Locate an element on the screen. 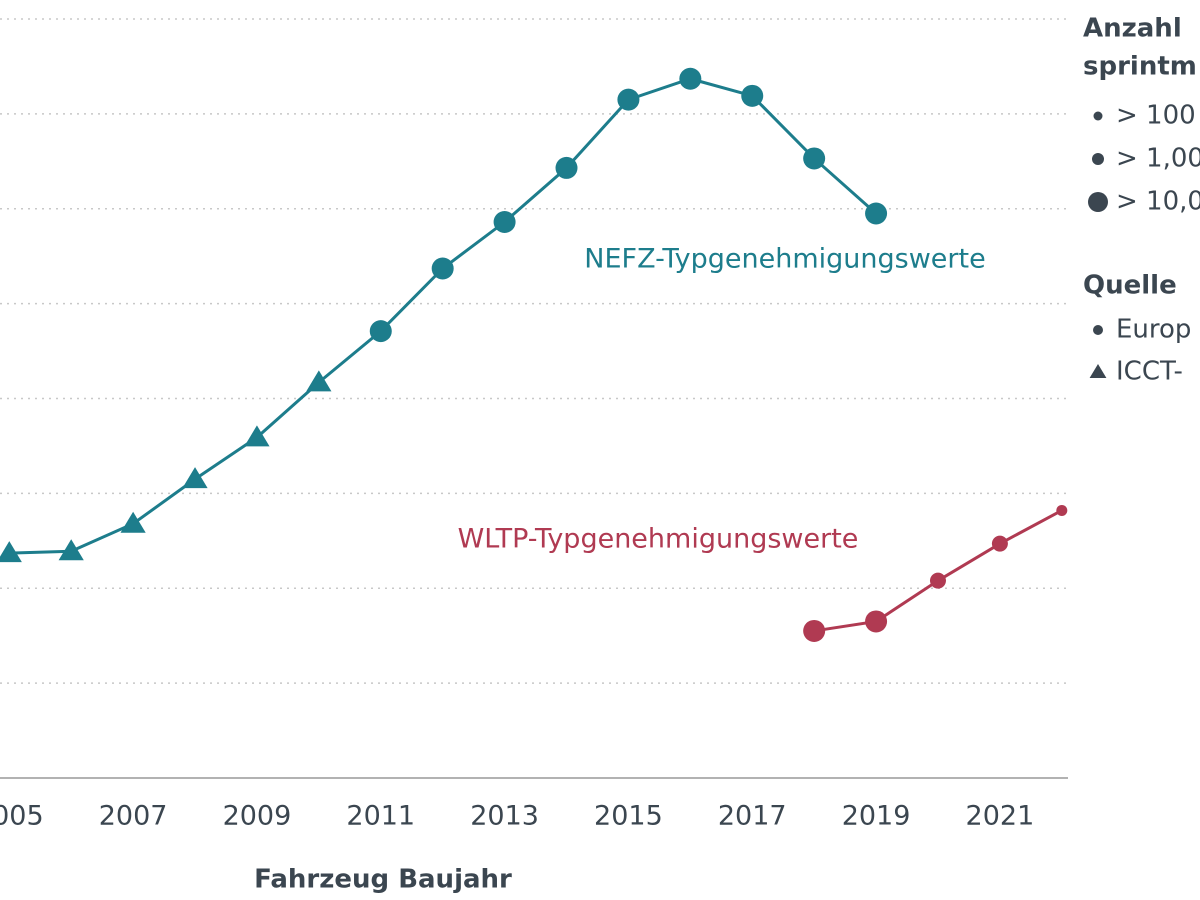  legend-title: sprintm is located at coordinates (1140, 67).